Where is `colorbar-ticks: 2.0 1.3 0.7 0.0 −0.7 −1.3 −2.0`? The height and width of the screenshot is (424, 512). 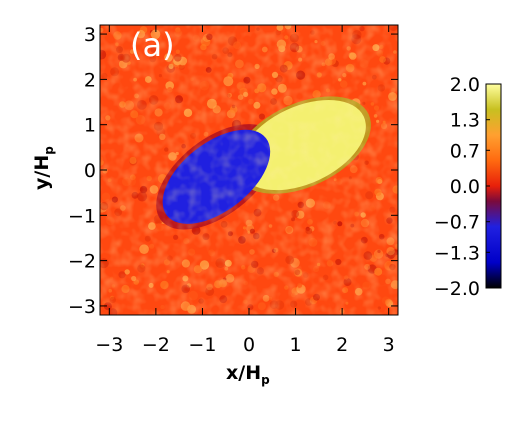 colorbar-ticks: 2.0 1.3 0.7 0.0 −0.7 −1.3 −2.0 is located at coordinates (462, 187).